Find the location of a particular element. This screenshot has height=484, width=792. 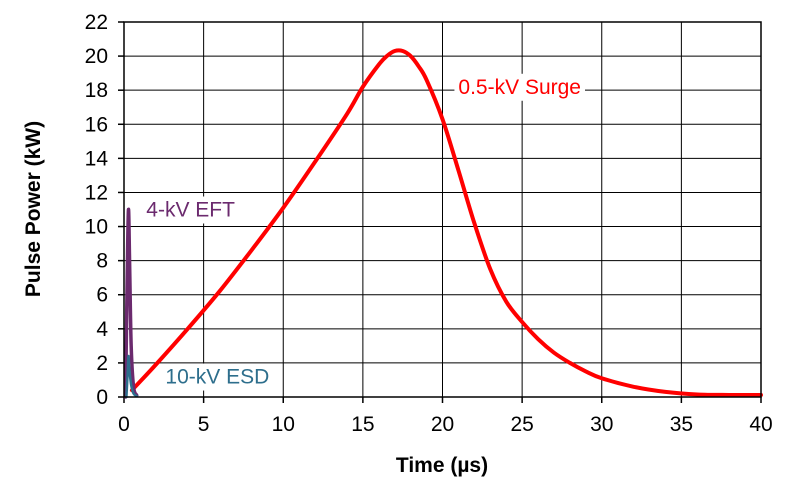

y-tick-label: 22 is located at coordinates (96, 22).